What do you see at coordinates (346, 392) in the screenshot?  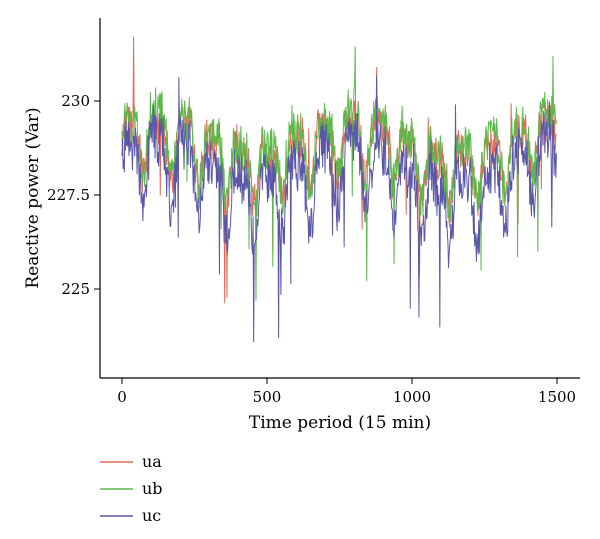 I see `x-axis-ticks: 0 500 1000 1500` at bounding box center [346, 392].